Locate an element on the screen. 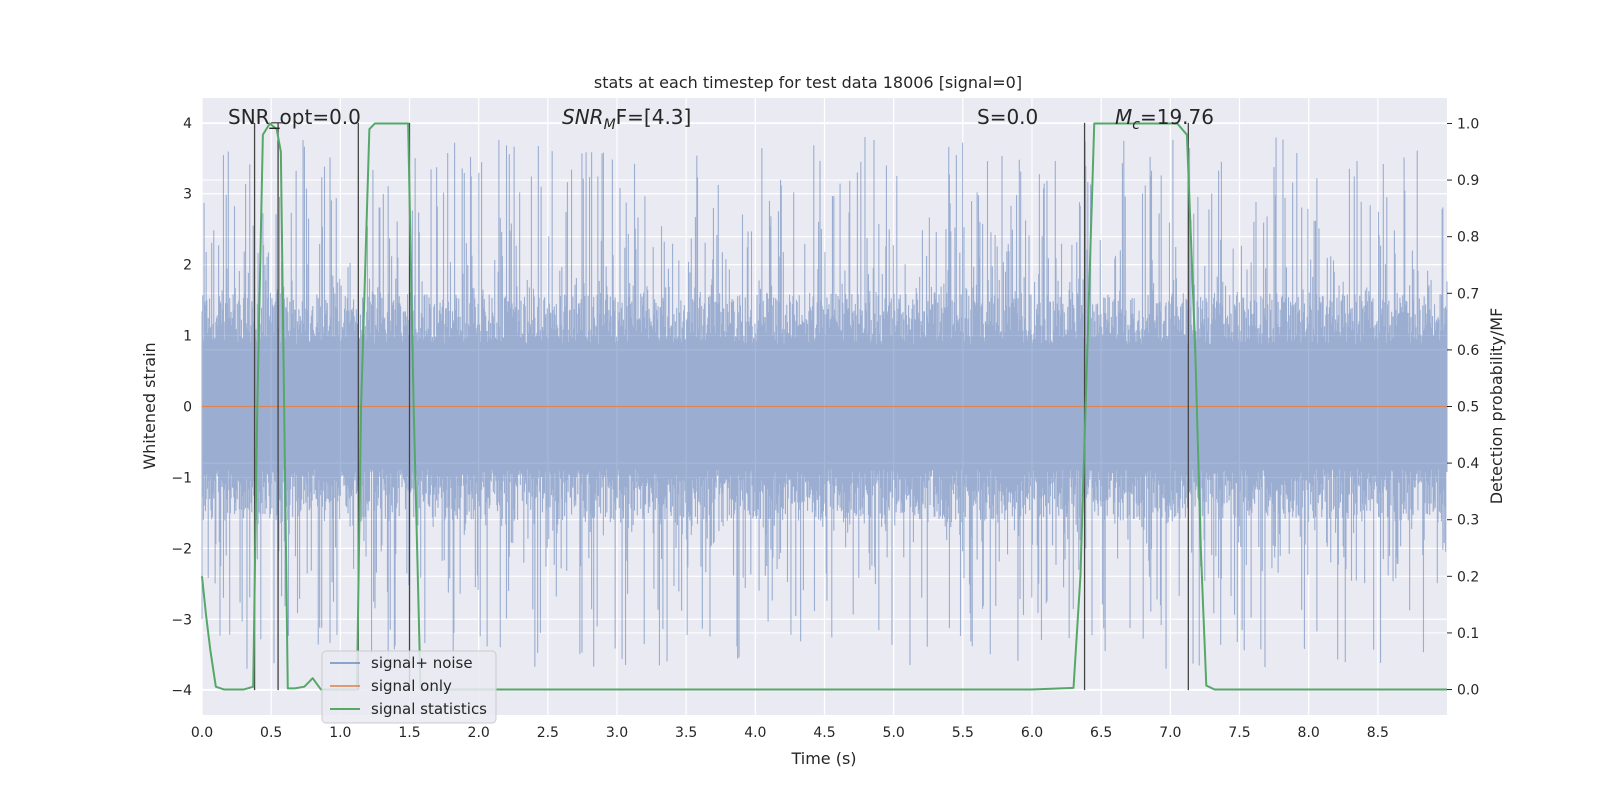 The height and width of the screenshot is (800, 1600). y-tick-label: −1 is located at coordinates (181, 478).